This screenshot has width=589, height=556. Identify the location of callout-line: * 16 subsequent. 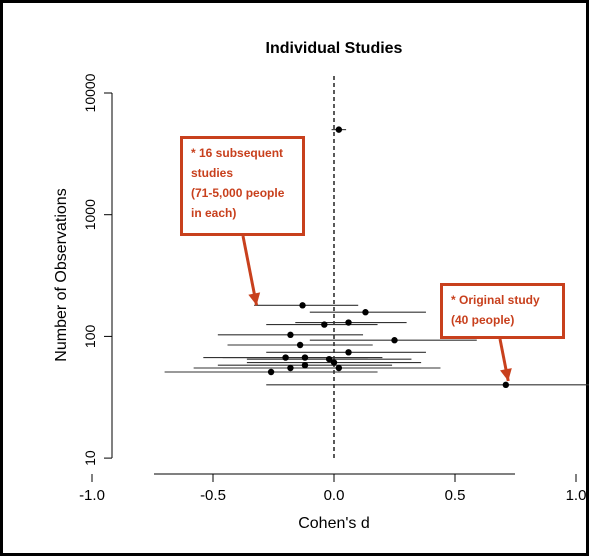
(237, 153).